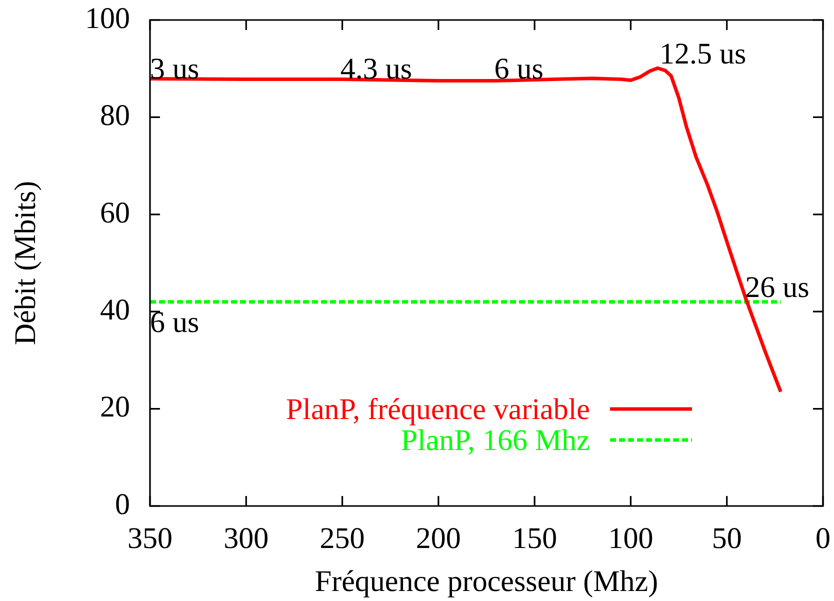 The image size is (834, 601). What do you see at coordinates (438, 538) in the screenshot?
I see `x-tick-label: 200` at bounding box center [438, 538].